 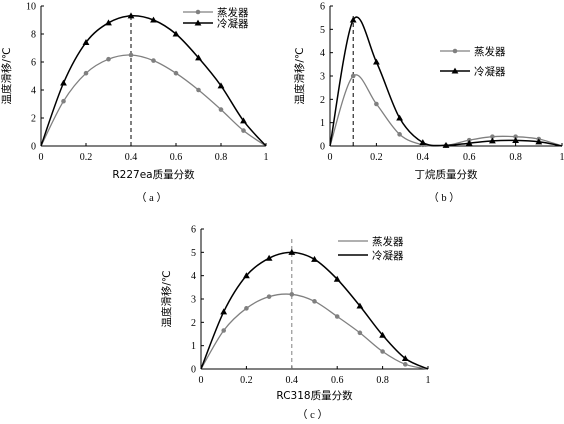 What do you see at coordinates (314, 395) in the screenshot?
I see `x-axis-label: RC318质量分数` at bounding box center [314, 395].